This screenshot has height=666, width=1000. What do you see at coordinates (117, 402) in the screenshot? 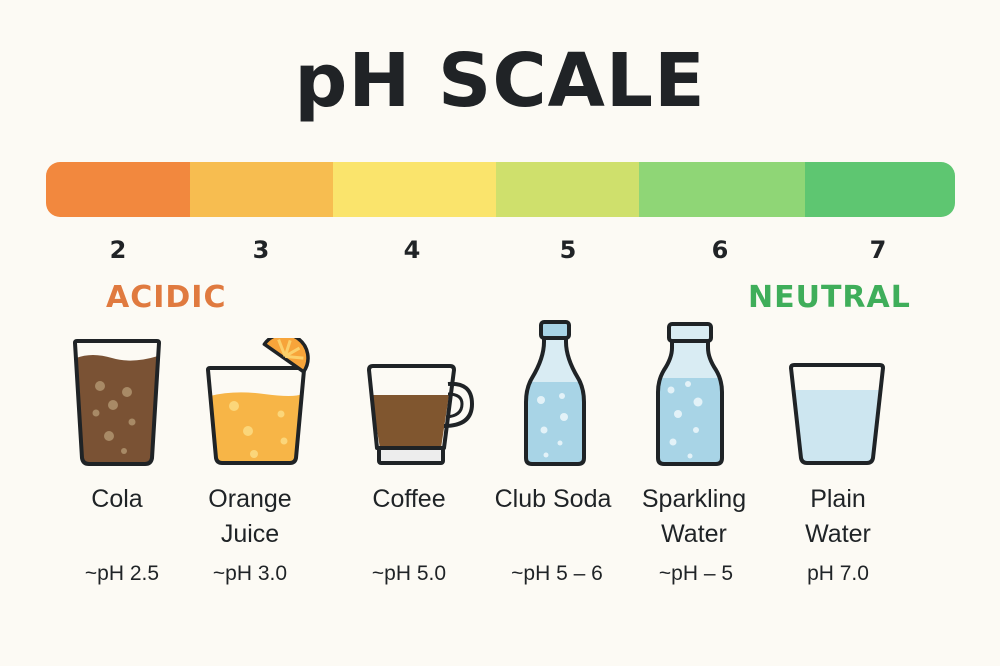
I see `cola-glass-icon` at bounding box center [117, 402].